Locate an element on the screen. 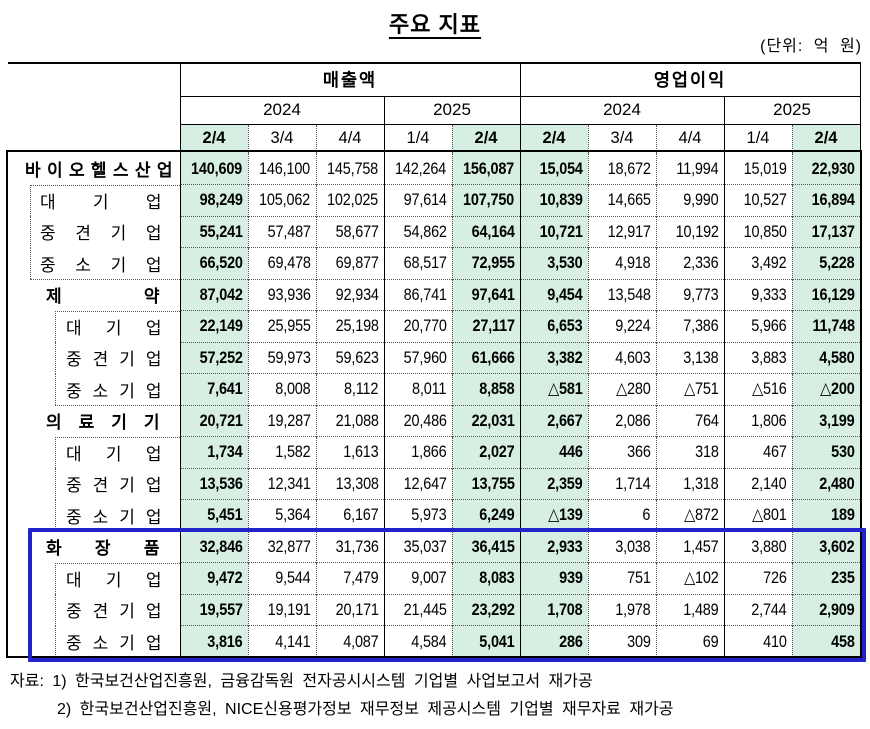 This screenshot has height=729, width=870. value-cell: 5,966 is located at coordinates (757, 326).